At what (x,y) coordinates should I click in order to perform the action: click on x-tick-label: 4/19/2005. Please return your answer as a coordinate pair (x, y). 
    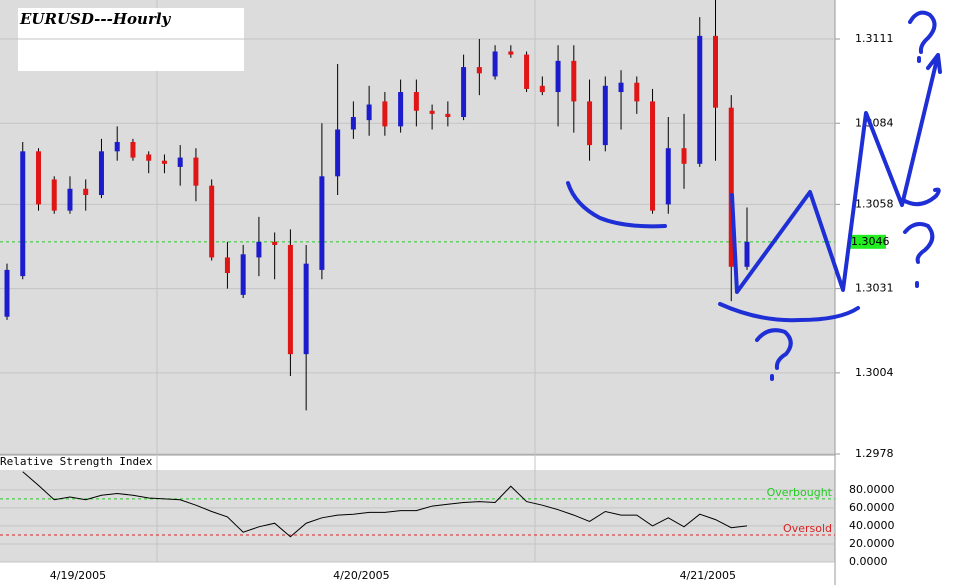
    Looking at the image, I should click on (78, 575).